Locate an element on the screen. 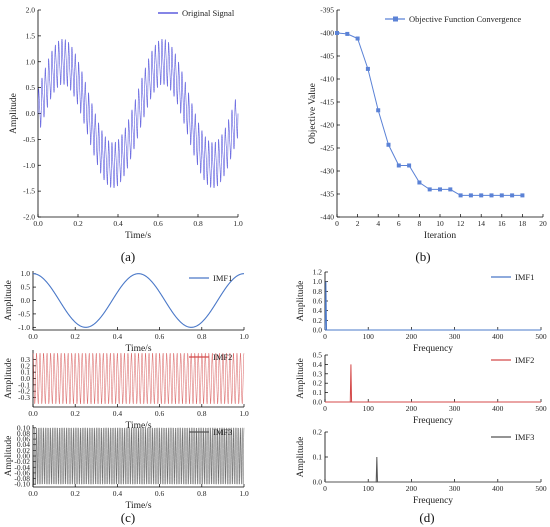 The height and width of the screenshot is (527, 550). chart-d-imf3-x-tick-label: 500 is located at coordinates (541, 488).